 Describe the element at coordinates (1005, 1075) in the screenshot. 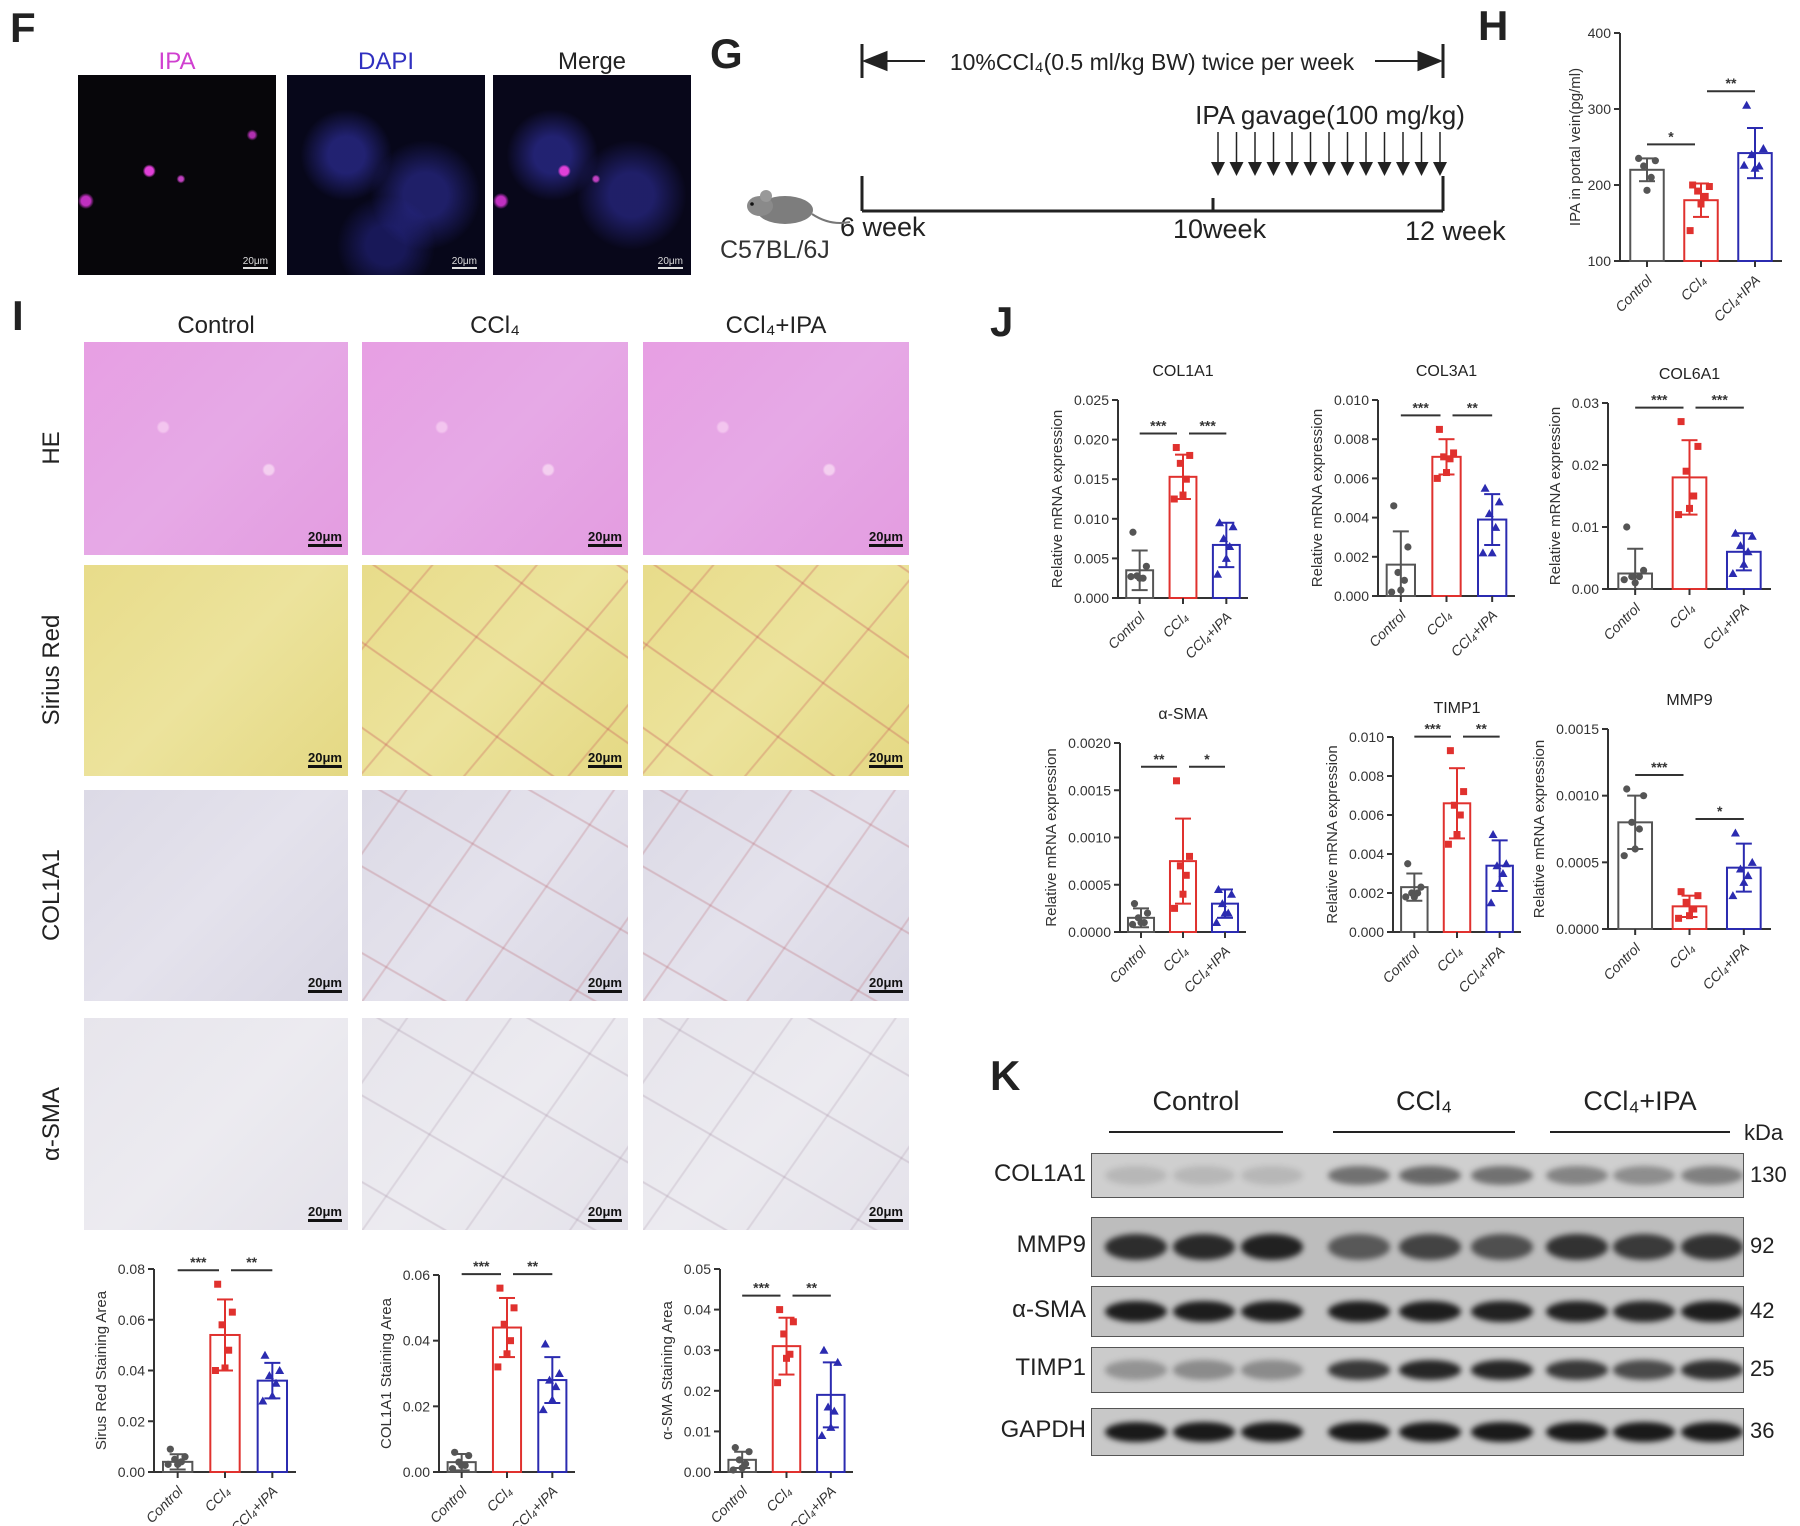

I see `panel-label-k: K` at that location.